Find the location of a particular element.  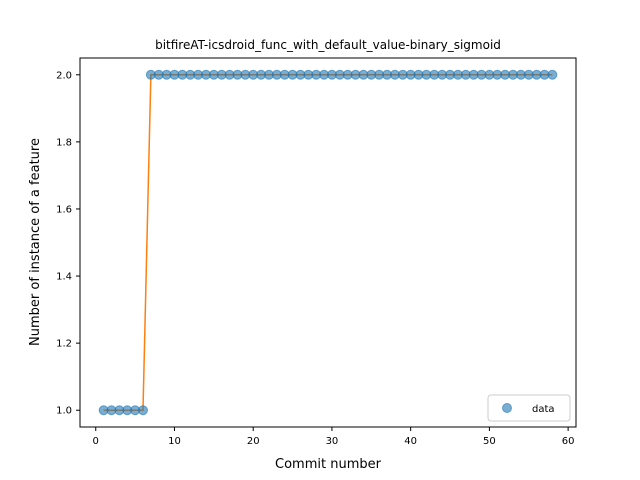

x-tick-label: 20 is located at coordinates (253, 441).